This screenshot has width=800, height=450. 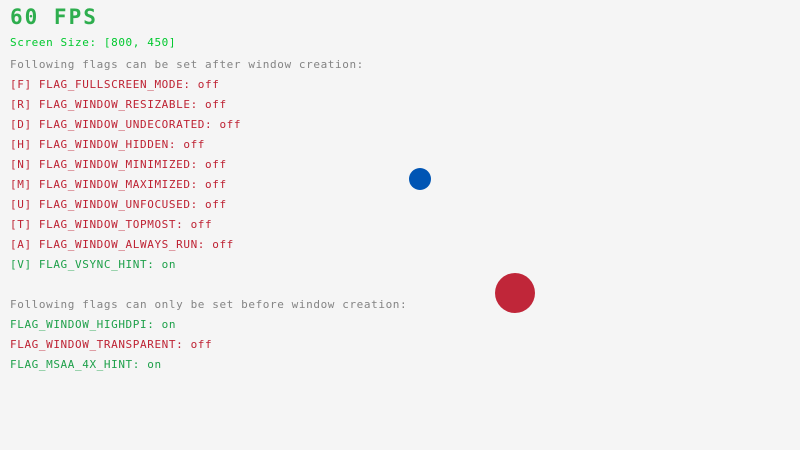 I want to click on flag-row-window-undecorated: [D] FLAG_WINDOW_UNDECORATED: off, so click(x=126, y=124).